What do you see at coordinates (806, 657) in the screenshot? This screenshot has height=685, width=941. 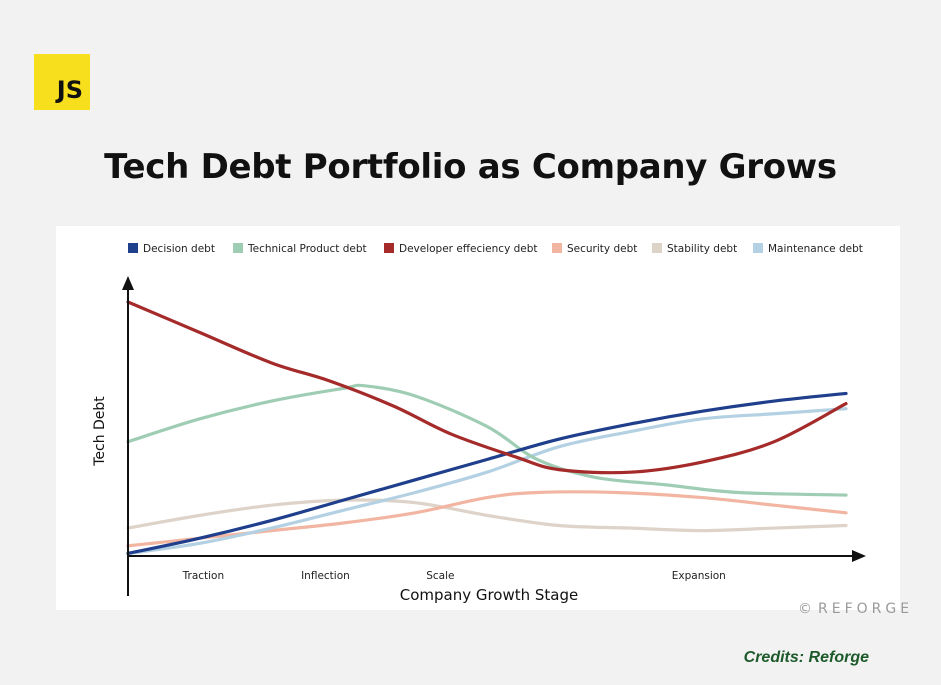 I see `credits-text: Credits: Reforge` at bounding box center [806, 657].